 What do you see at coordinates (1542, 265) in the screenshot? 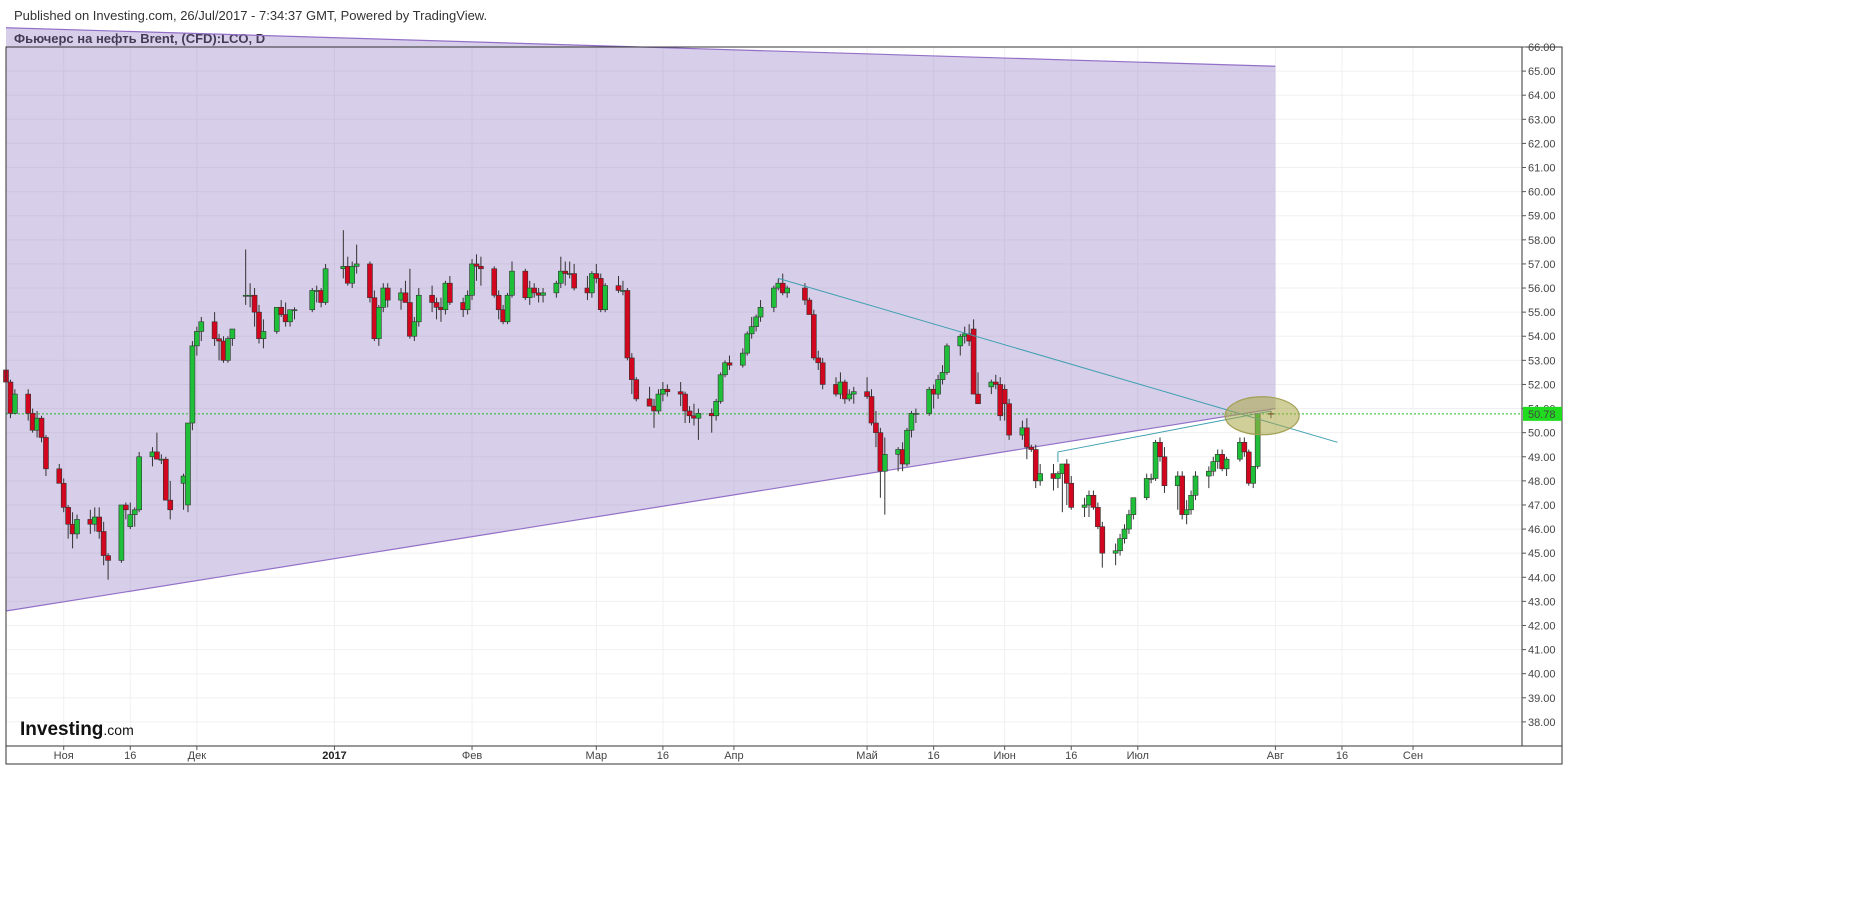
I see `price-tick-label: 57.00` at bounding box center [1542, 265].